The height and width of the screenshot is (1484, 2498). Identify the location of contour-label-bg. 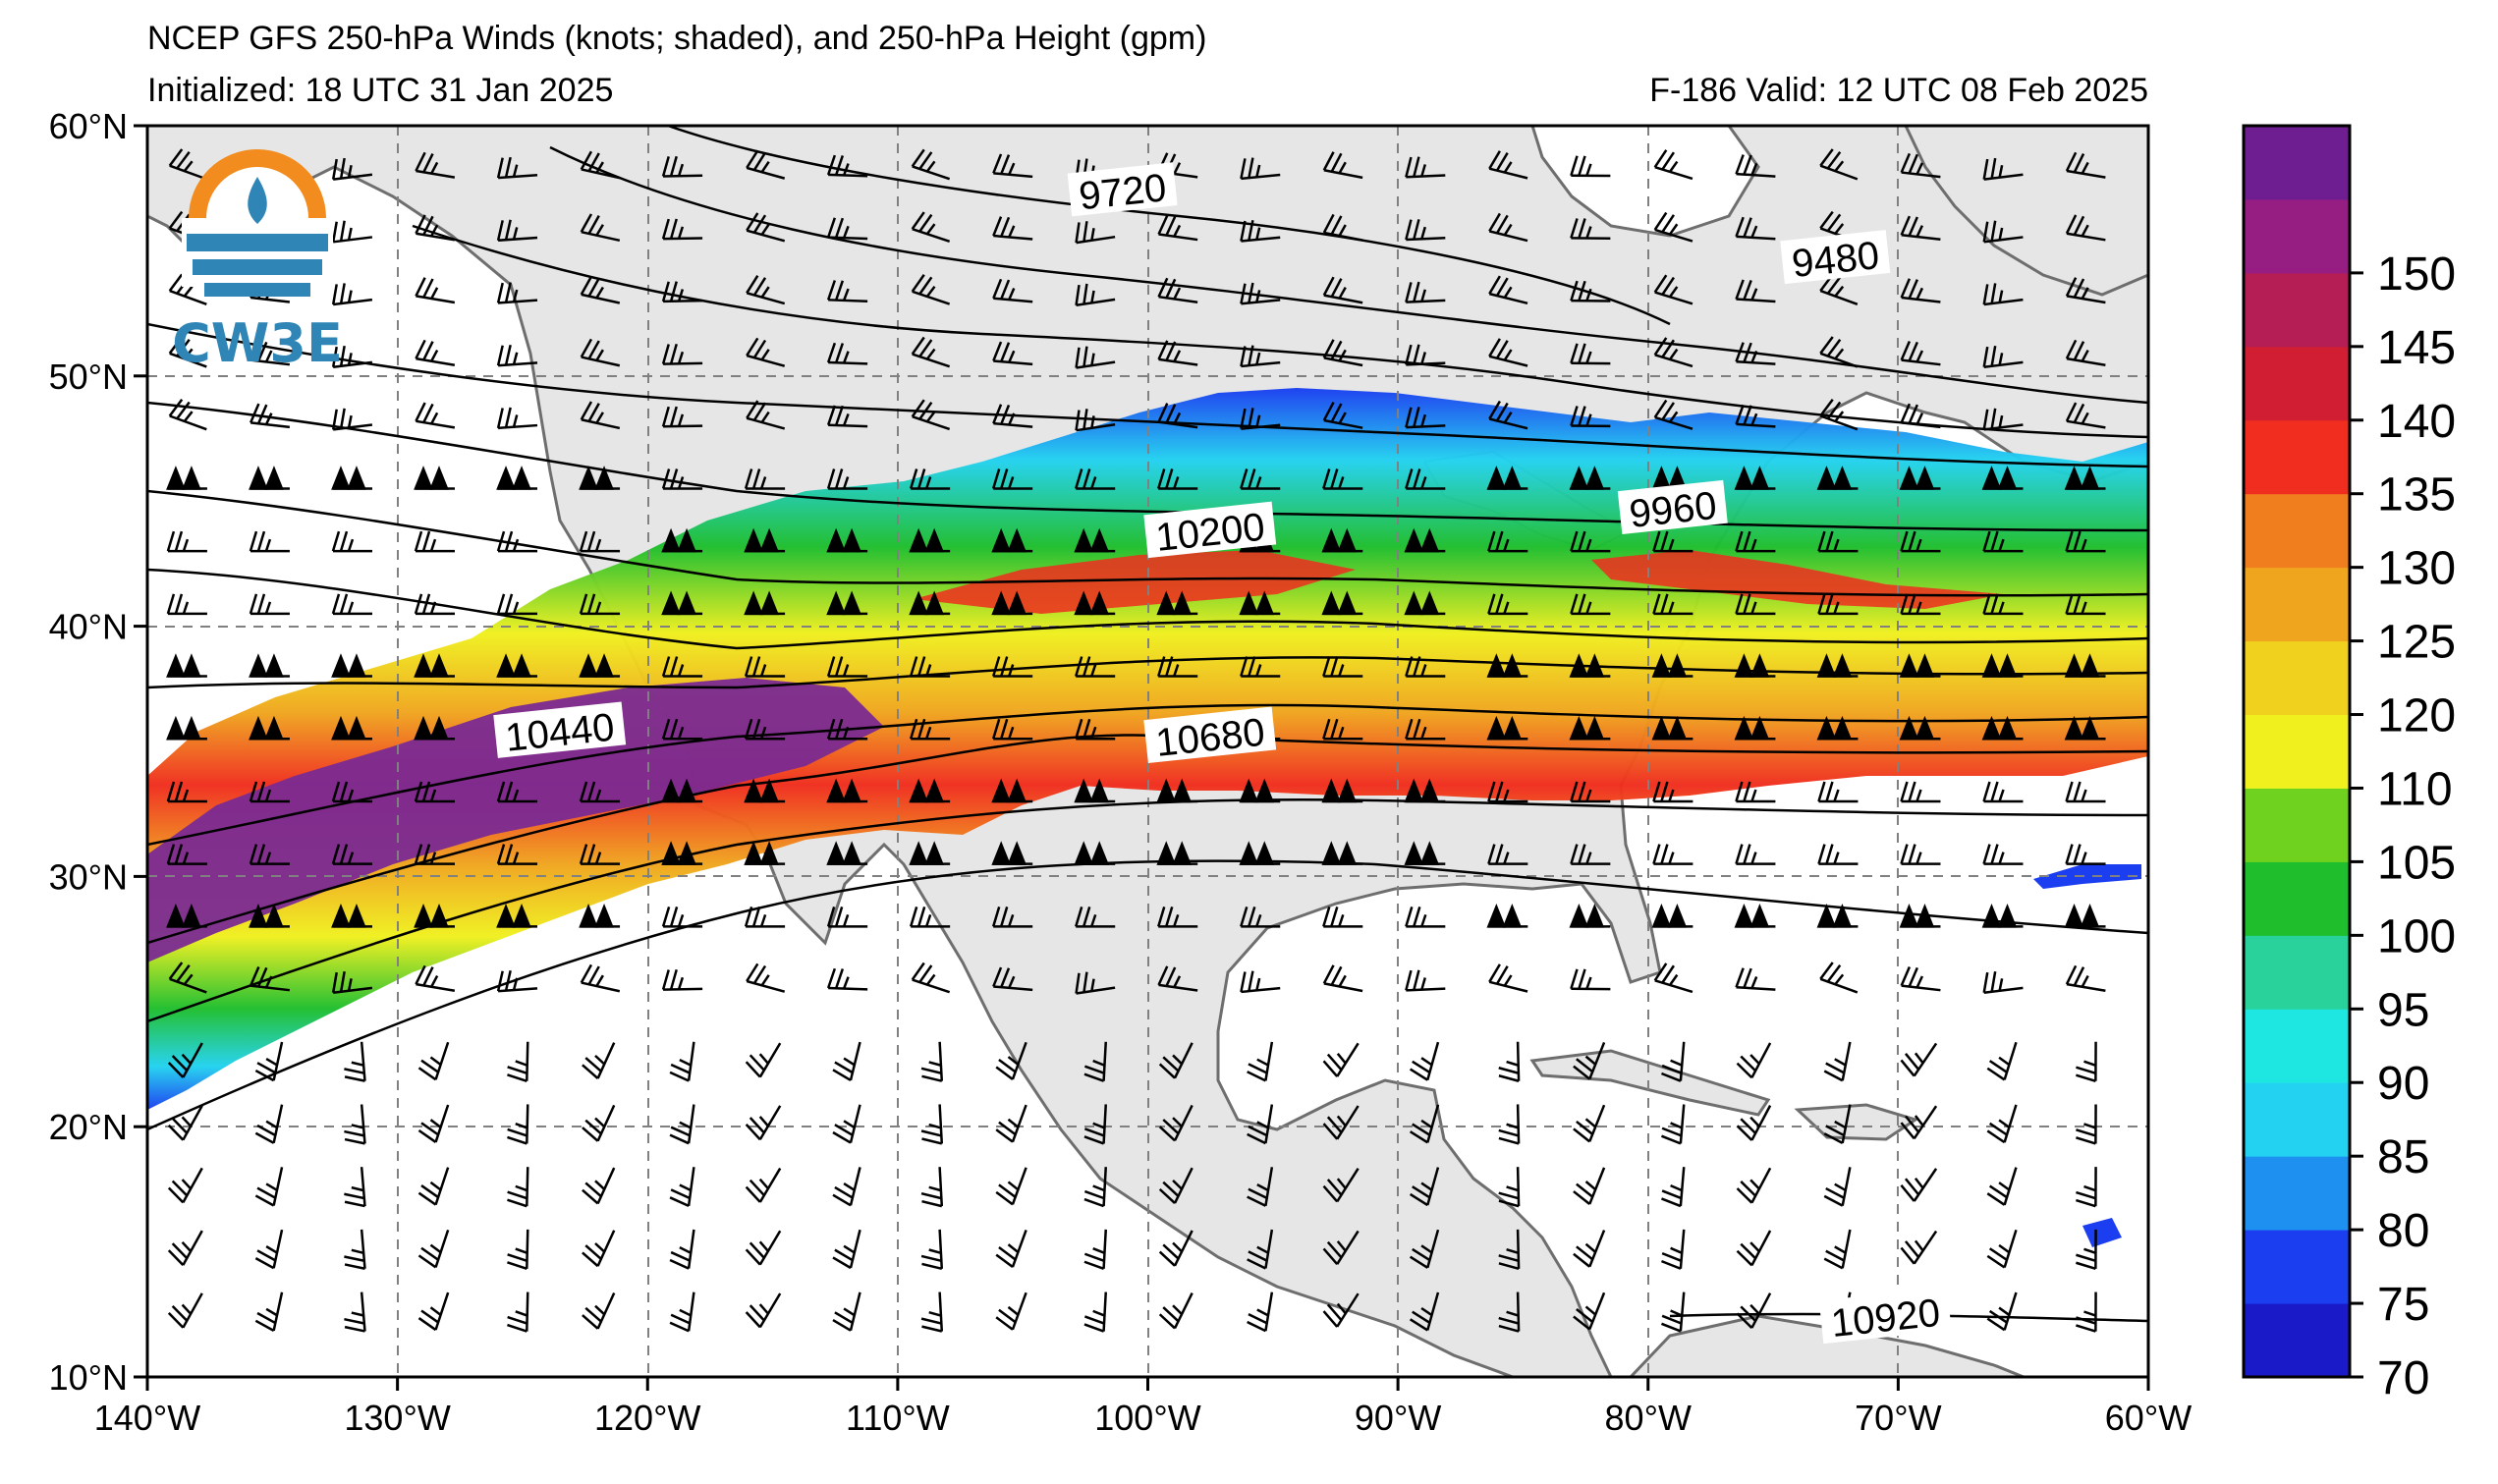
(1210, 735).